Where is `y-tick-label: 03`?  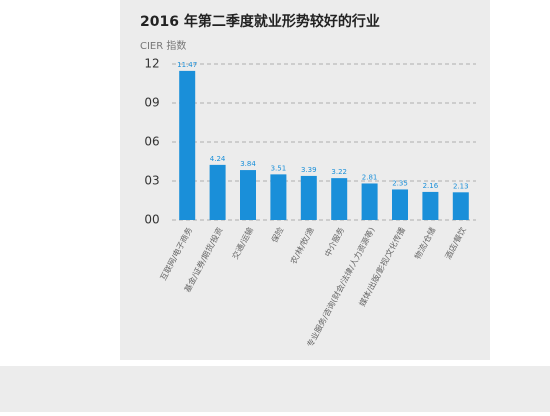
y-tick-label: 03 is located at coordinates (151, 181).